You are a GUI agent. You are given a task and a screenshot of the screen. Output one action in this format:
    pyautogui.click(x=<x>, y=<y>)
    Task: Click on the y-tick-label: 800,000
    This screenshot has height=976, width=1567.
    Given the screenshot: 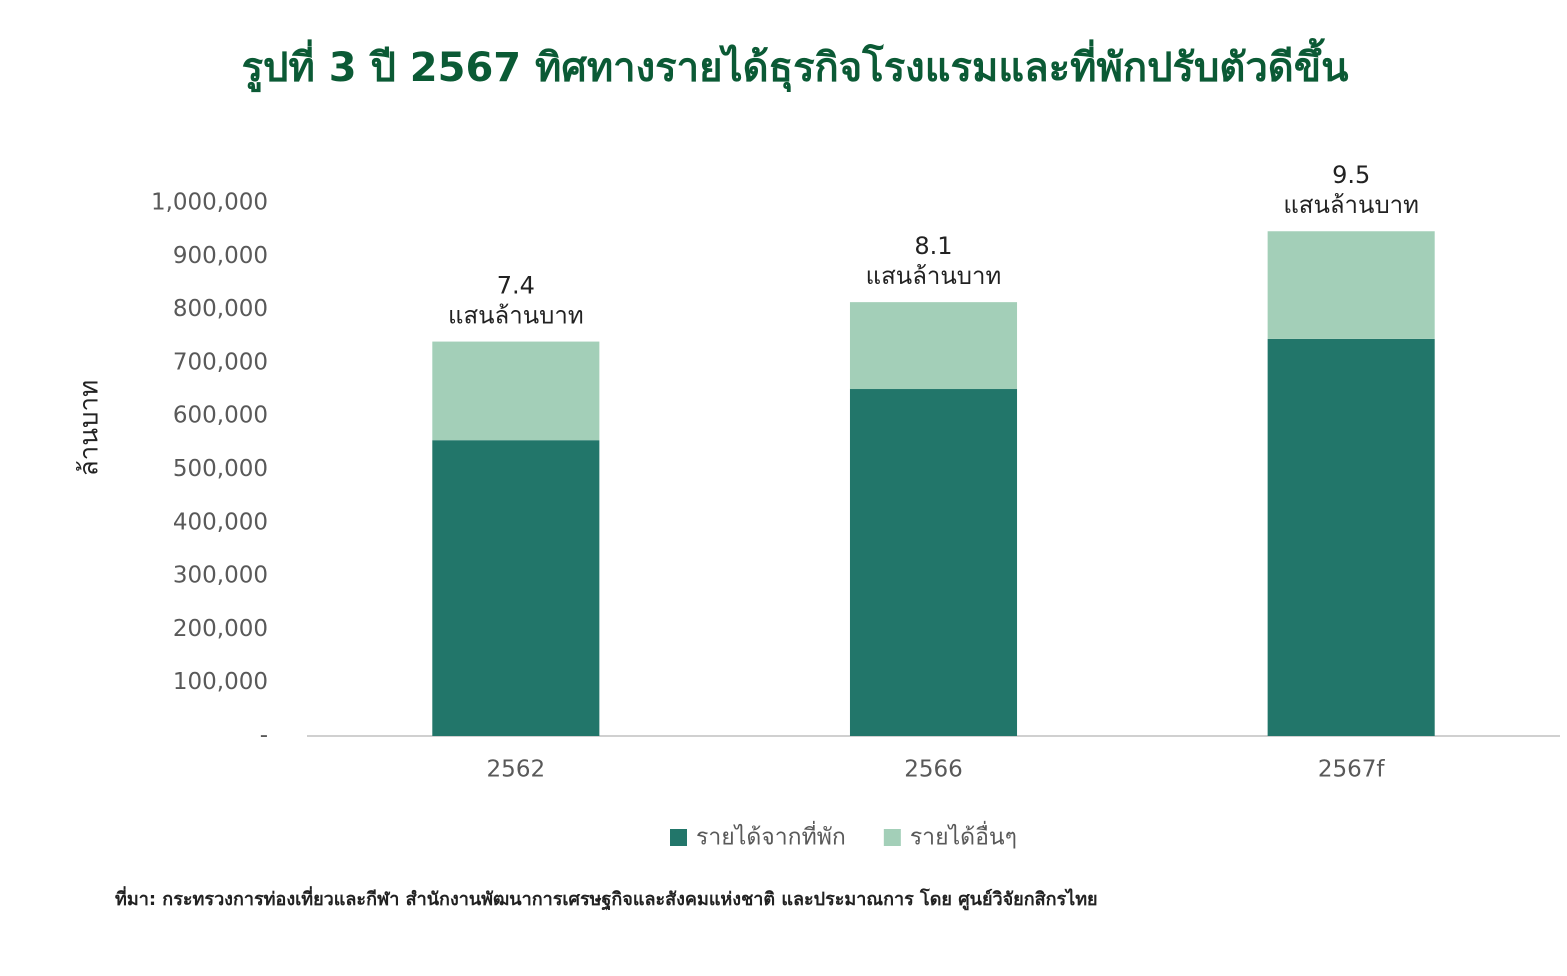 What is the action you would take?
    pyautogui.click(x=220, y=309)
    